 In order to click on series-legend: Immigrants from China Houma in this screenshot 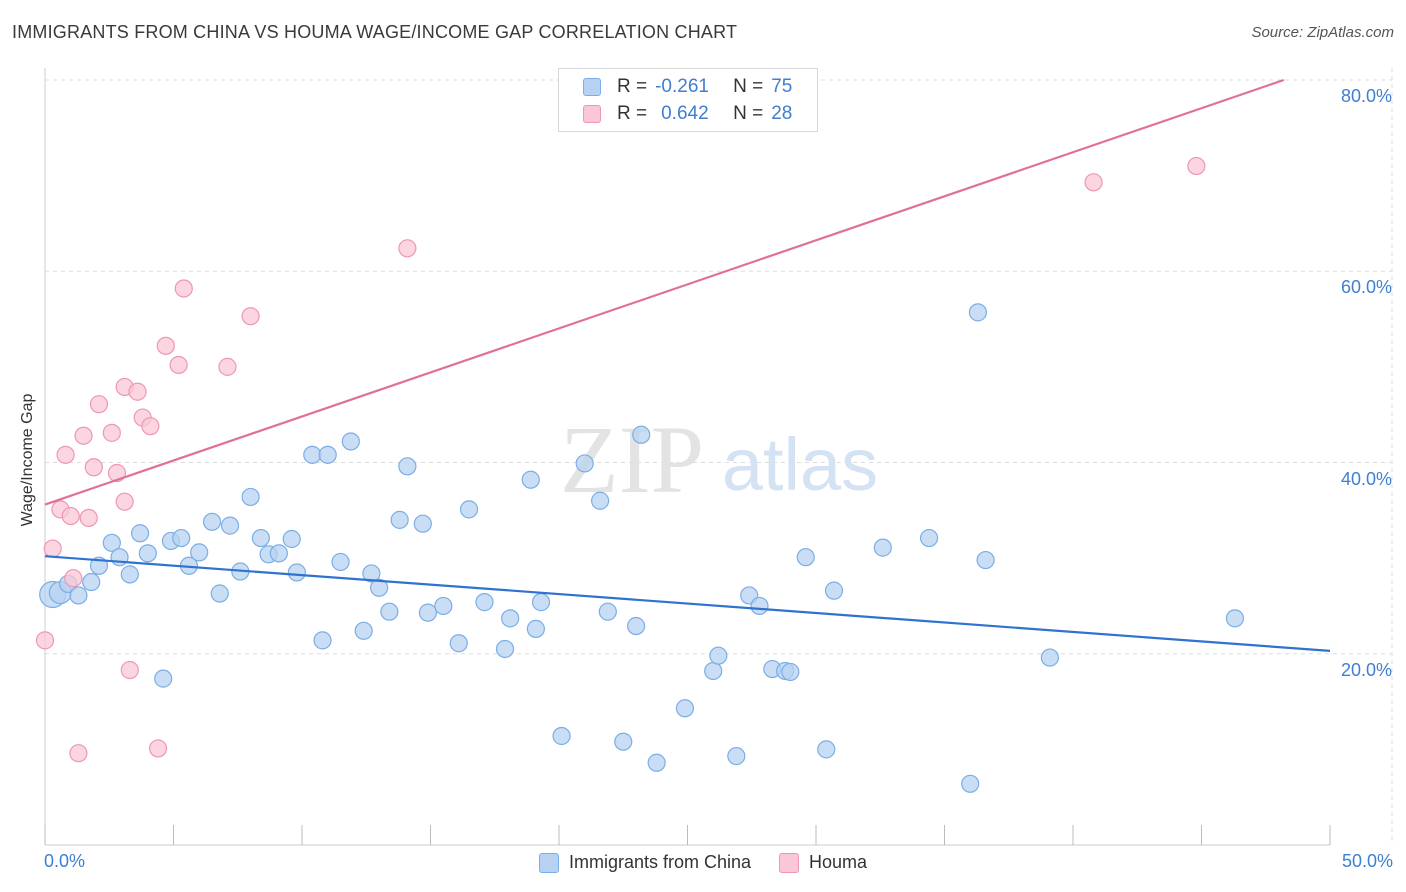, I will do `click(703, 862)`.